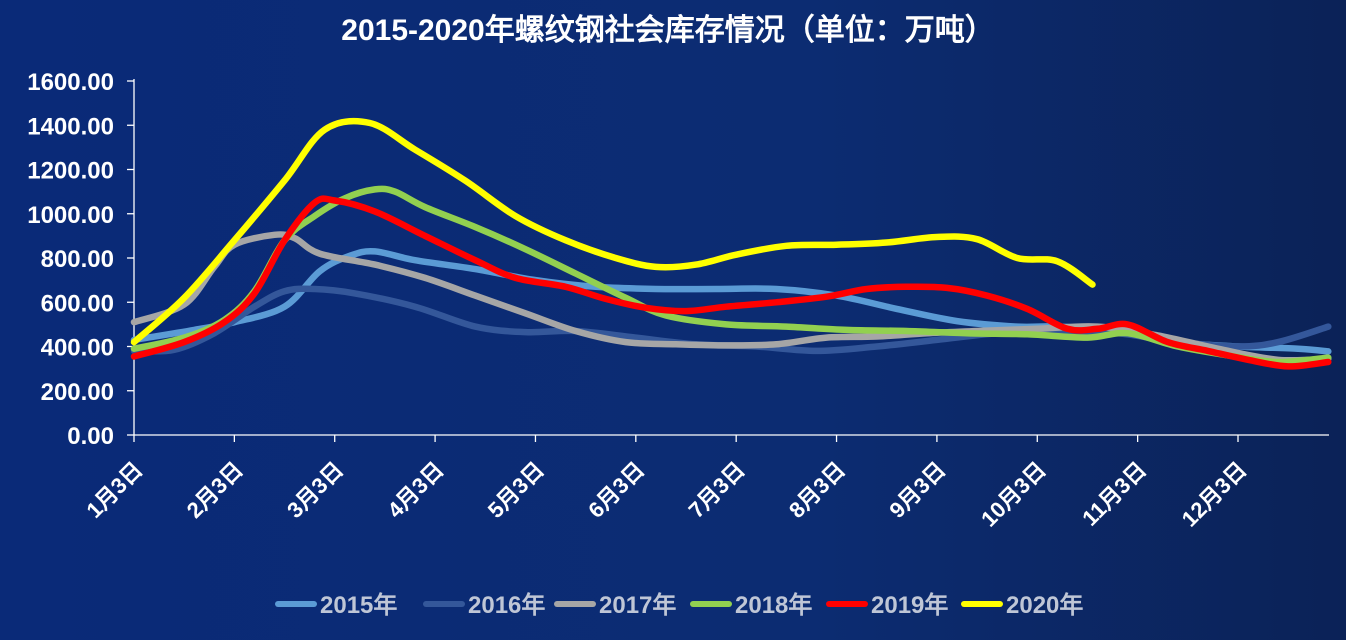  Describe the element at coordinates (1013, 494) in the screenshot. I see `x-tick-label: 10月3日` at that location.